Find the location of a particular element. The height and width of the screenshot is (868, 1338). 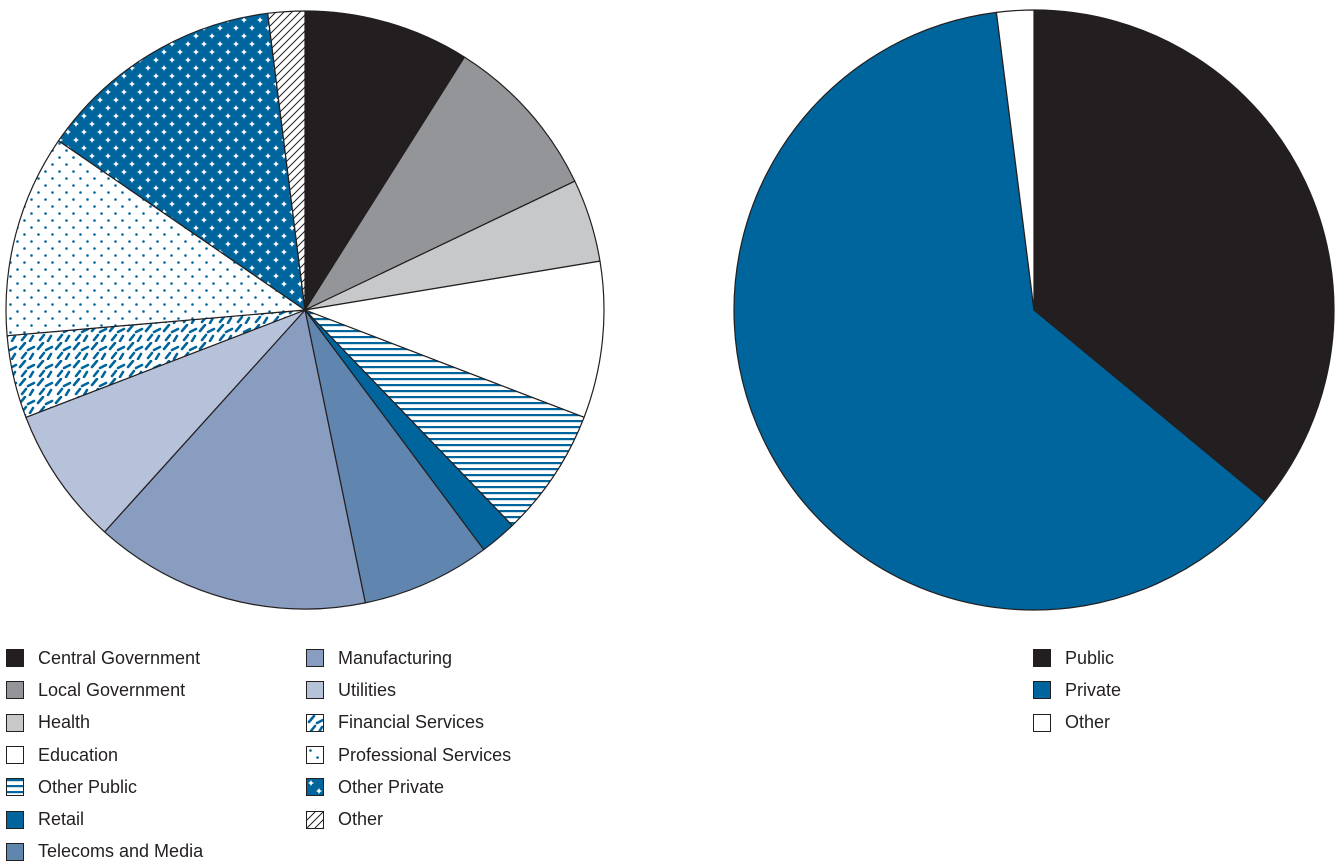

sector-legend-item-other-private: Other Private is located at coordinates (408, 787).